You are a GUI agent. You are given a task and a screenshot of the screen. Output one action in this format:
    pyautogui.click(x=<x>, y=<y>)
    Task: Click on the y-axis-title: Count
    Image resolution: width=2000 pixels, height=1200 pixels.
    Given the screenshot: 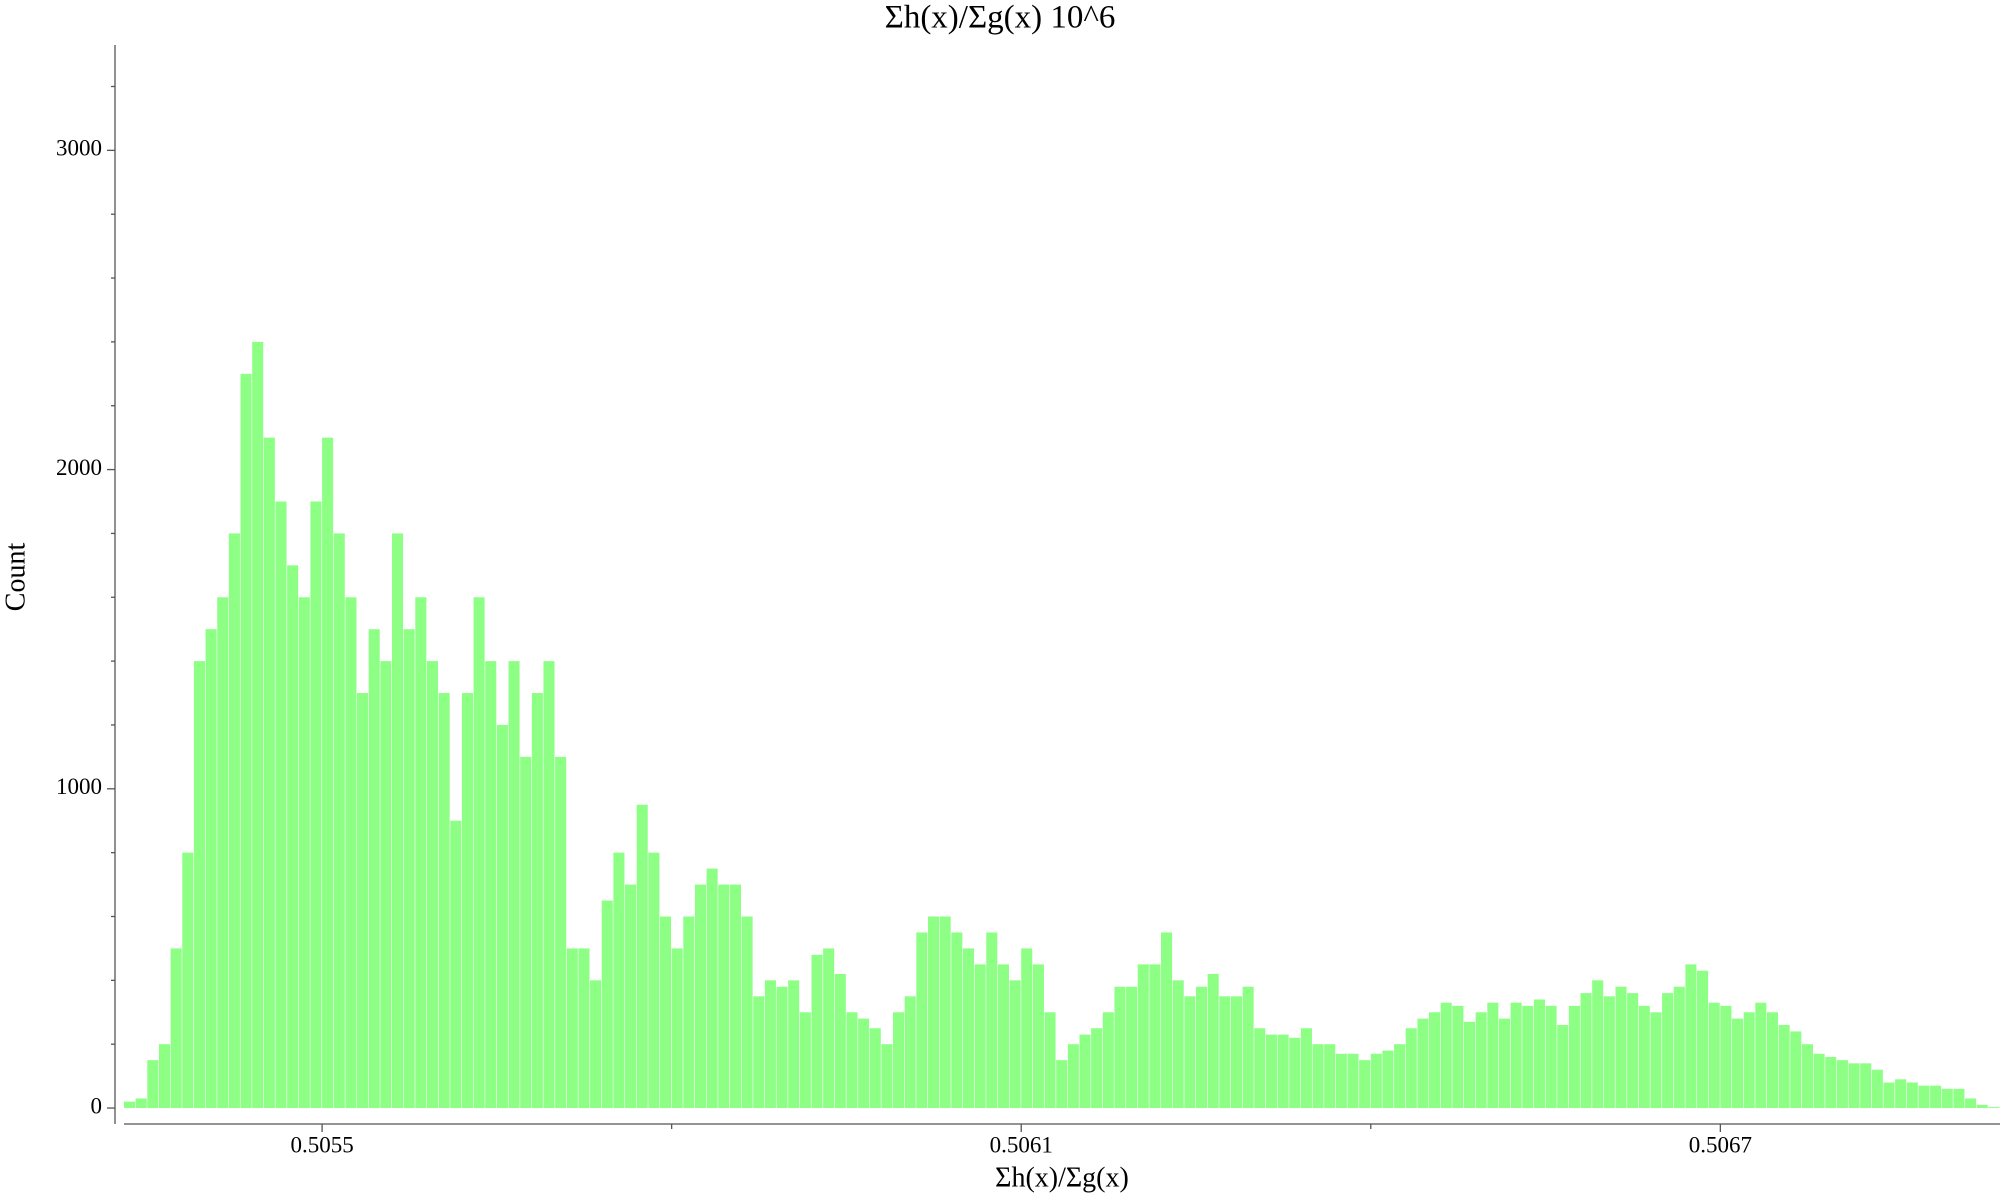 What is the action you would take?
    pyautogui.click(x=15, y=577)
    